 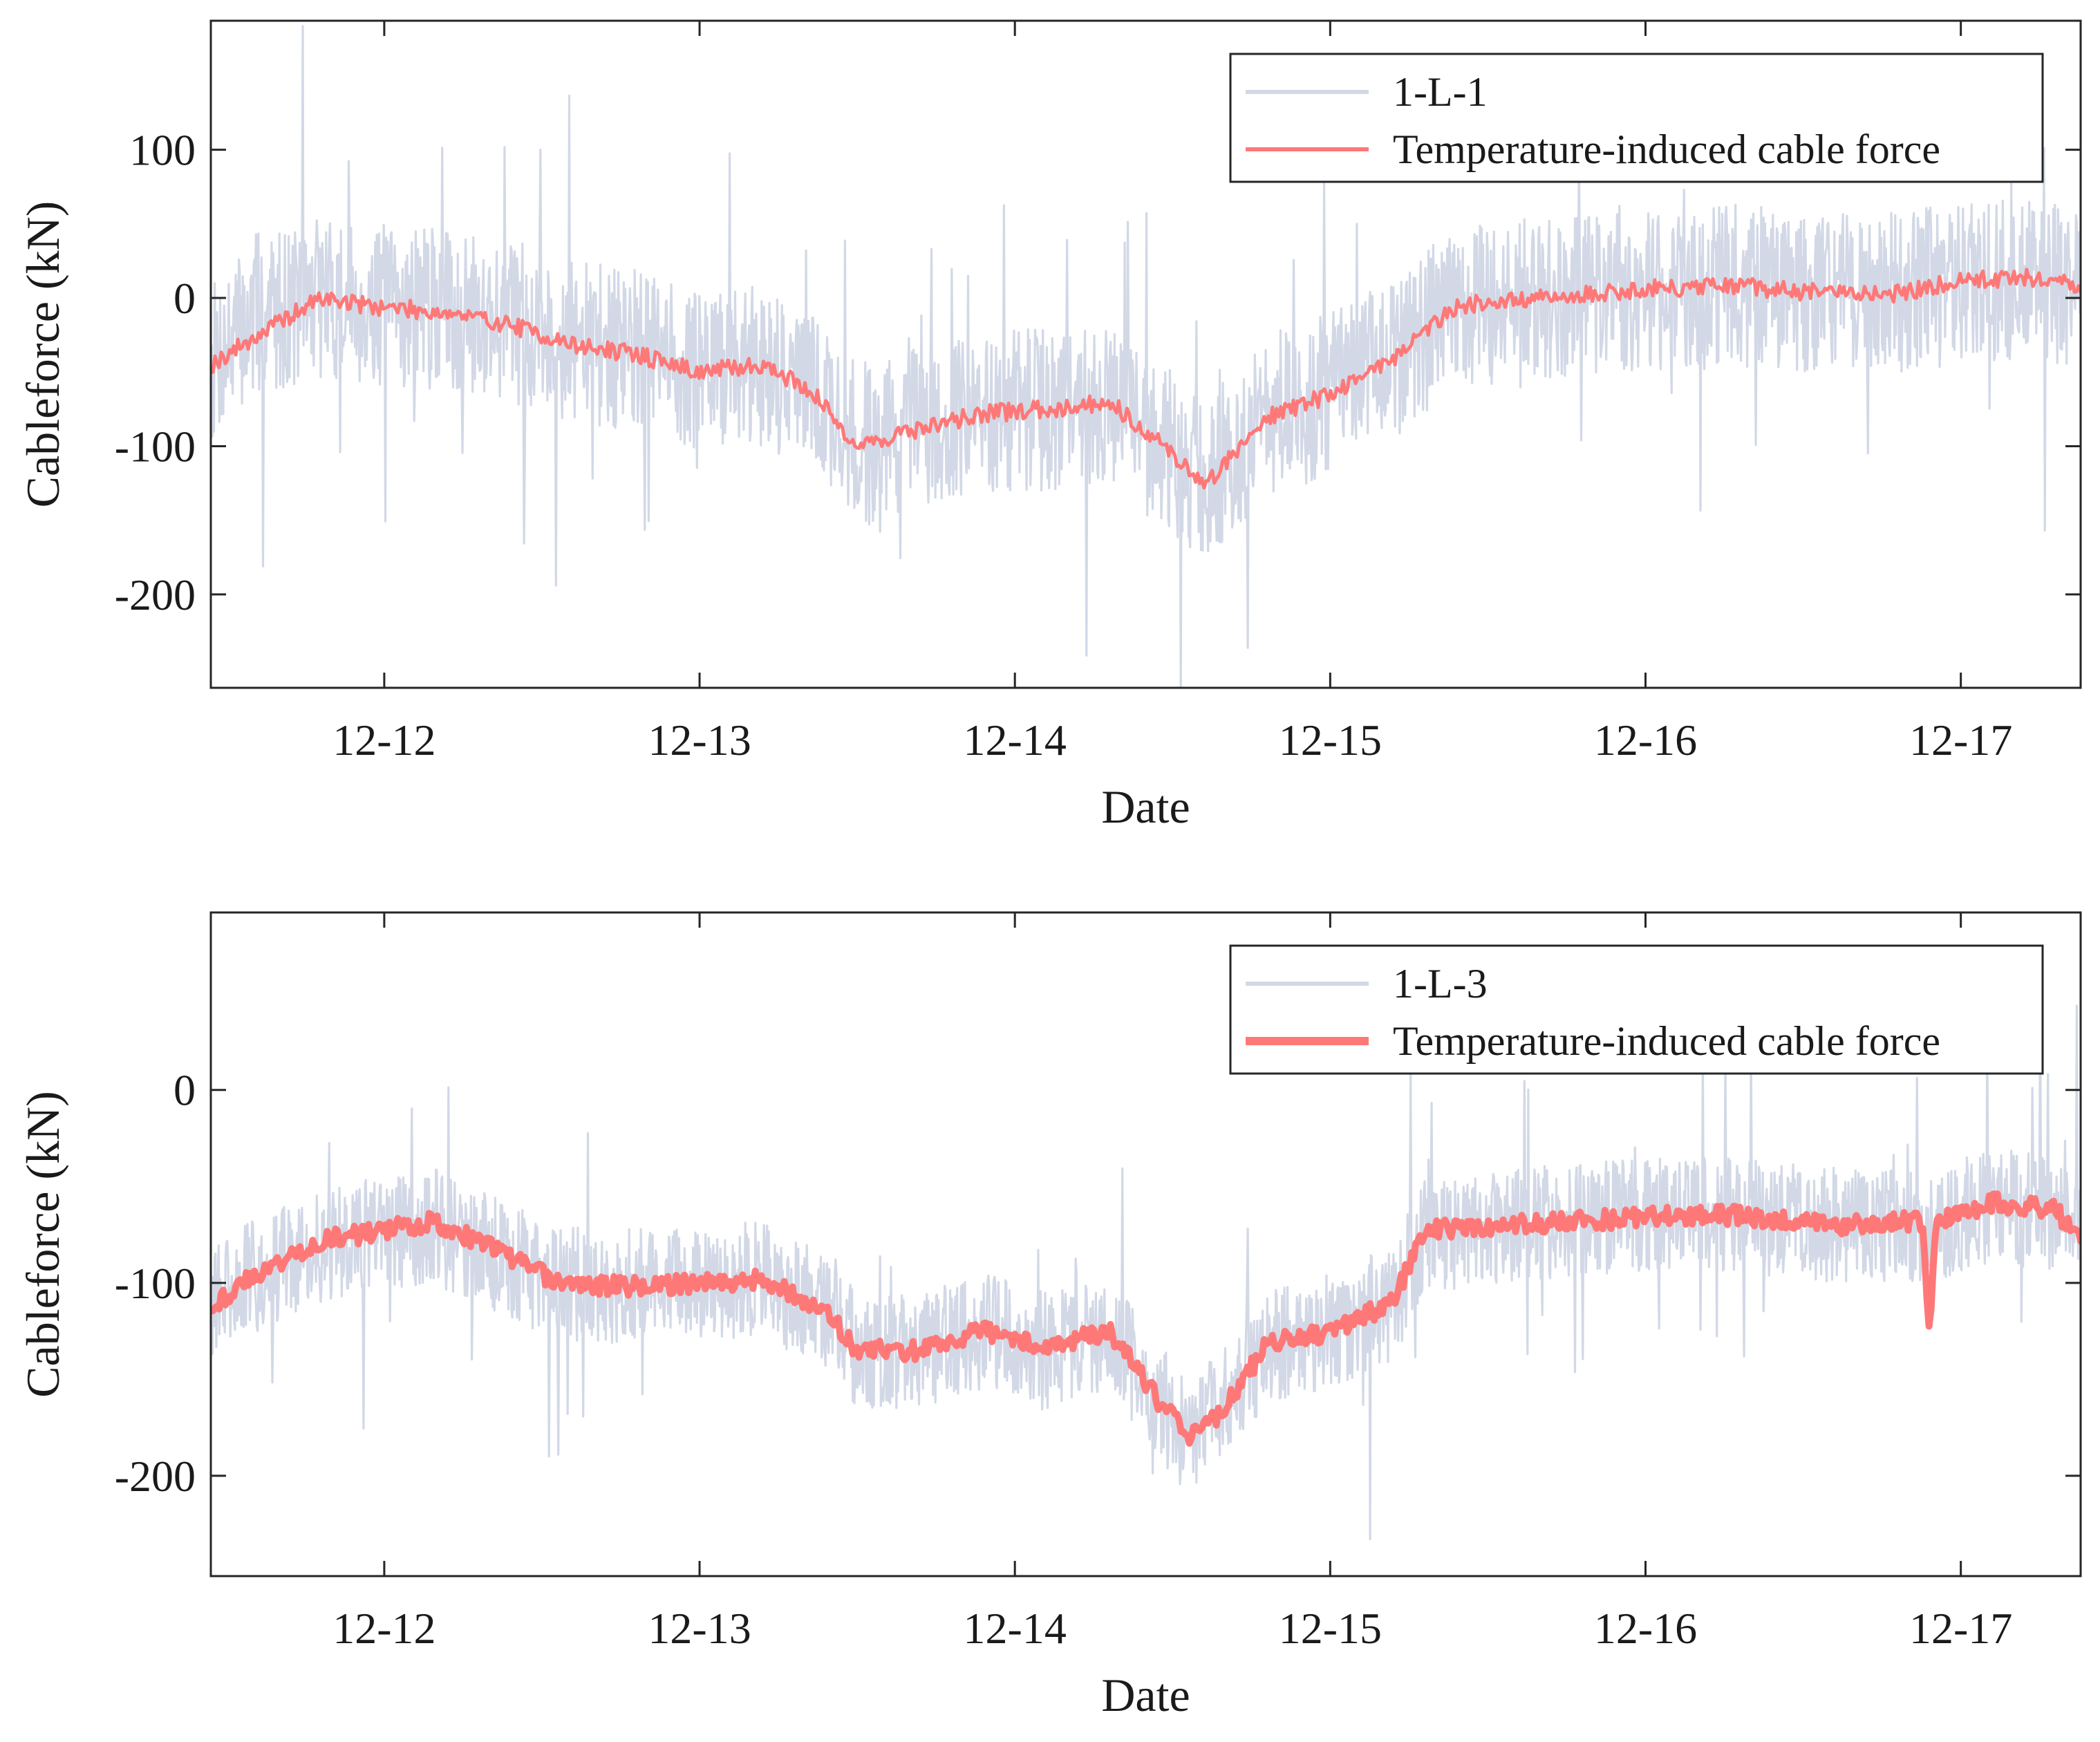 I want to click on legend: 1-L-1 Temperature-induced cable force, so click(x=1637, y=118).